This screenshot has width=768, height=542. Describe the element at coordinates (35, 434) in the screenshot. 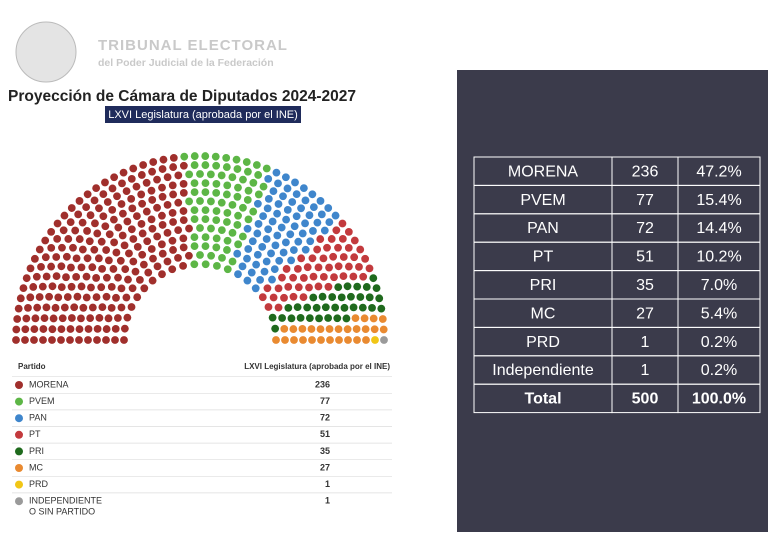

I see `legend-label: PT` at that location.